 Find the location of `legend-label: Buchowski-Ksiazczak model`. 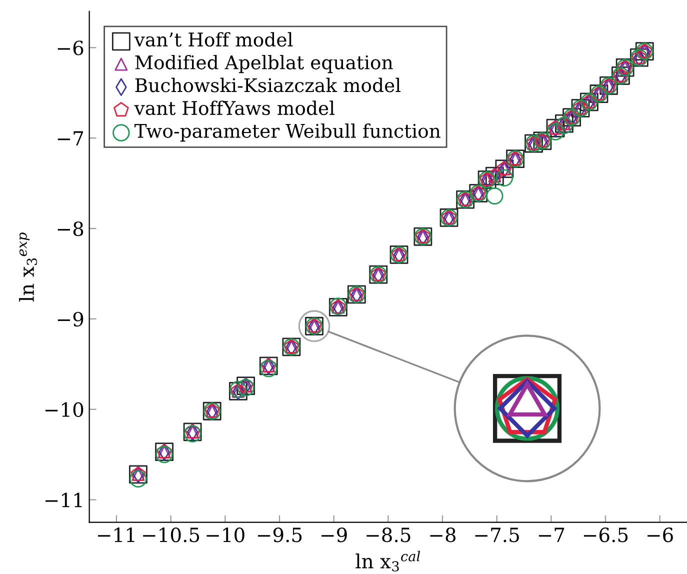

legend-label: Buchowski-Ksiazczak model is located at coordinates (268, 85).